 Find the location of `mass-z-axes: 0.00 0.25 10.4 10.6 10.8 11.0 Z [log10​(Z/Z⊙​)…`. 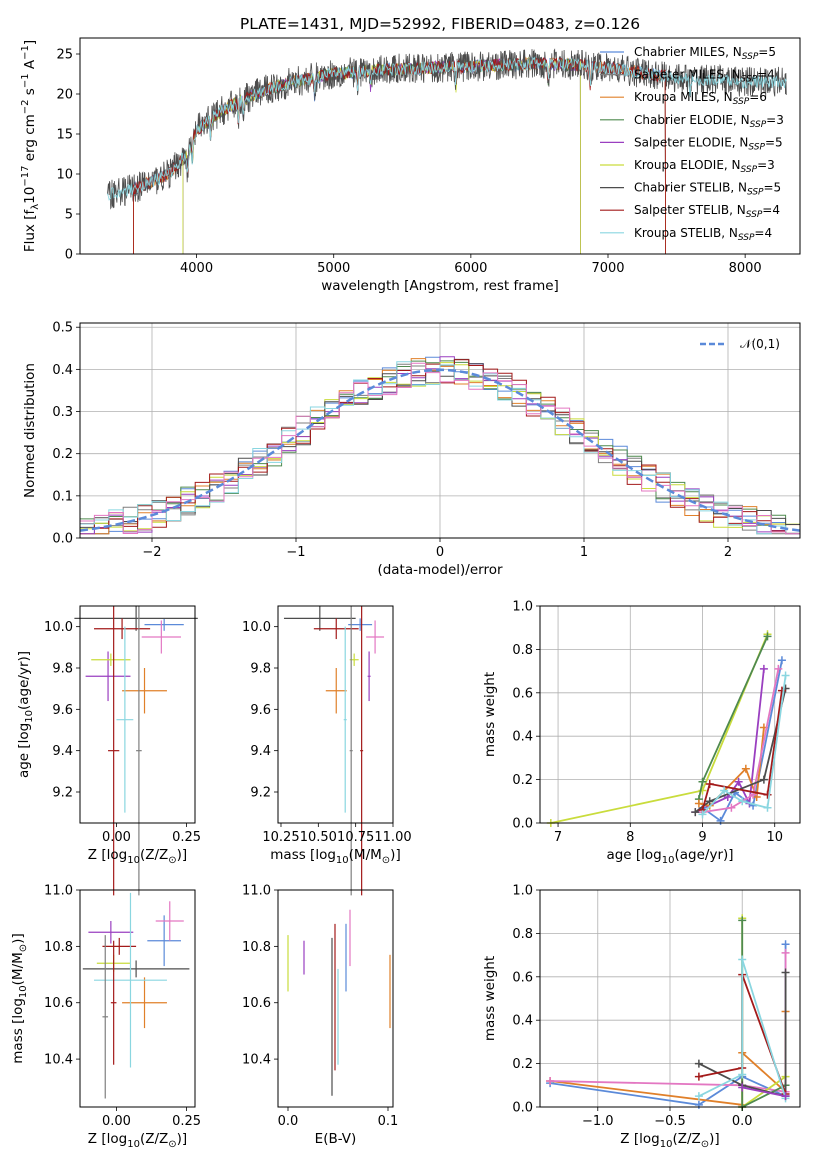

mass-z-axes: 0.00 0.25 10.4 10.6 10.8 11.0 Z [log10​(Z/Z⊙​)… is located at coordinates (105, 1017).